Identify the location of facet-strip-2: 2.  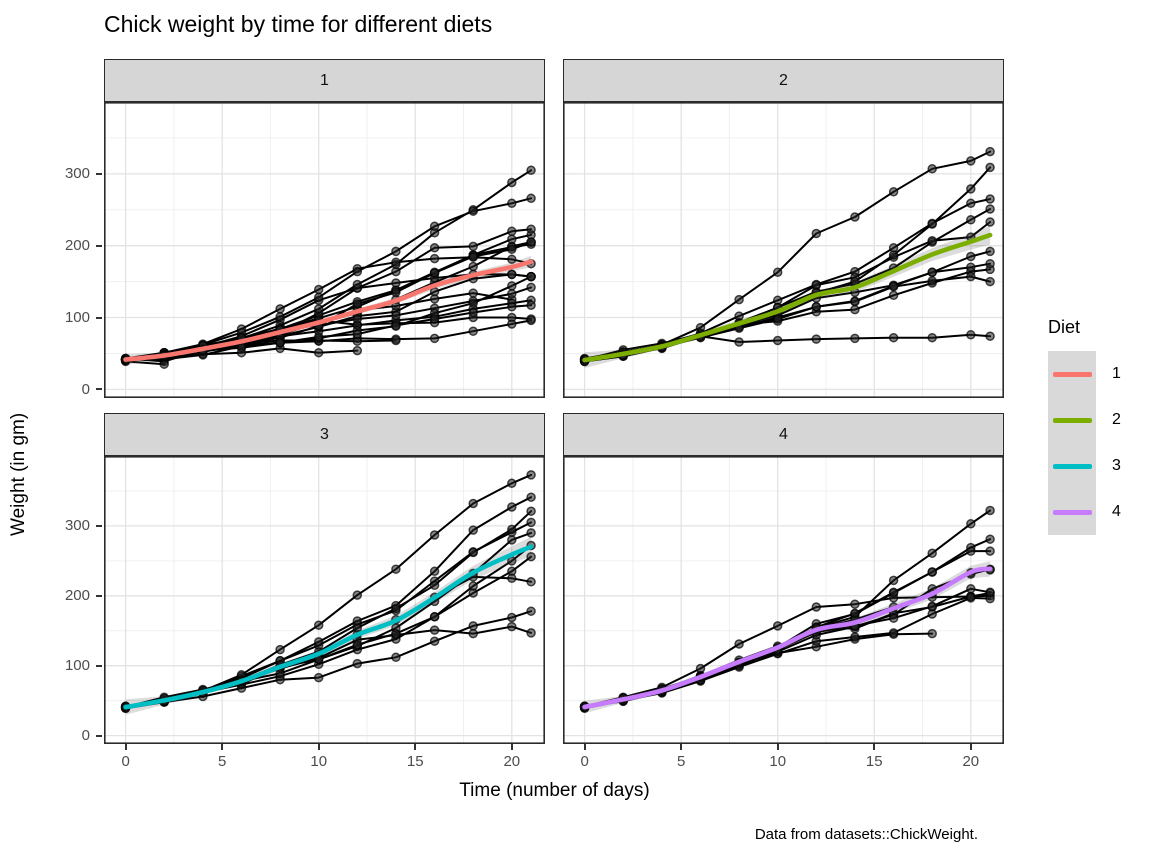
(783, 80).